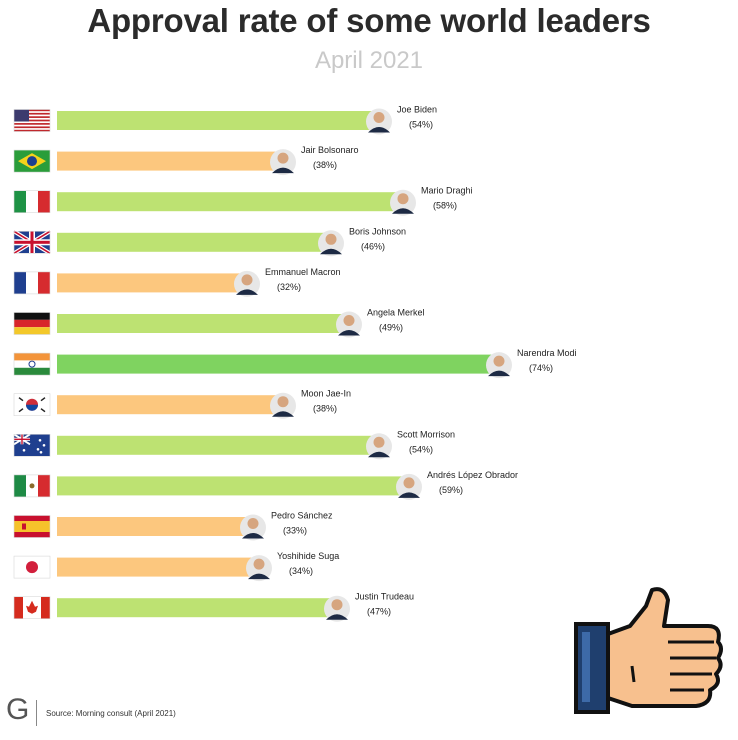 This screenshot has width=738, height=740. I want to click on bar-row: Angela Merkel (49%), so click(219, 323).